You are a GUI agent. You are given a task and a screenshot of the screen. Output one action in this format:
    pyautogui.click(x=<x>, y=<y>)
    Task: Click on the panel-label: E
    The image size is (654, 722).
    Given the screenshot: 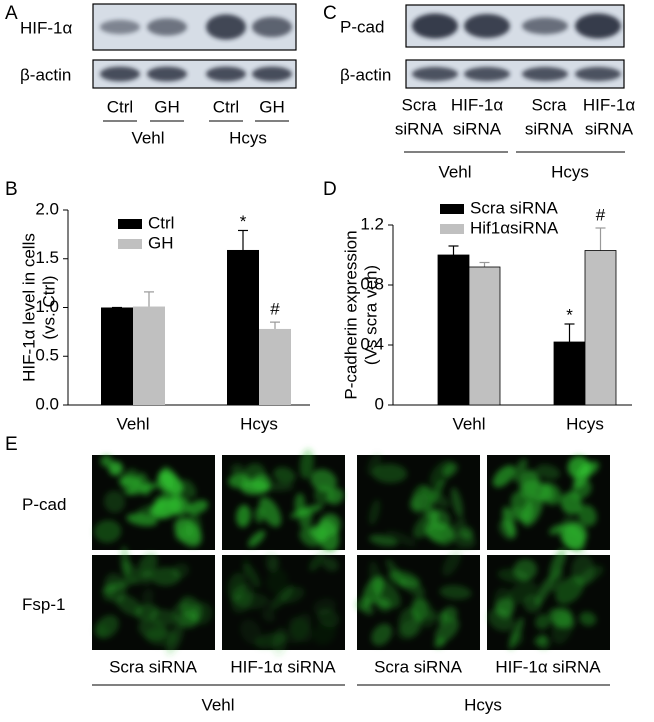 What is the action you would take?
    pyautogui.click(x=11, y=444)
    